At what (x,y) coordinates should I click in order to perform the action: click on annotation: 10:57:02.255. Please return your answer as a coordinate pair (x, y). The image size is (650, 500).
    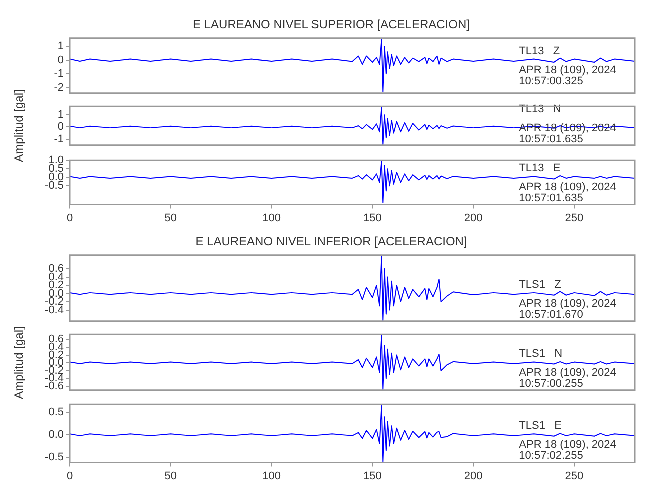
    Looking at the image, I should click on (551, 456).